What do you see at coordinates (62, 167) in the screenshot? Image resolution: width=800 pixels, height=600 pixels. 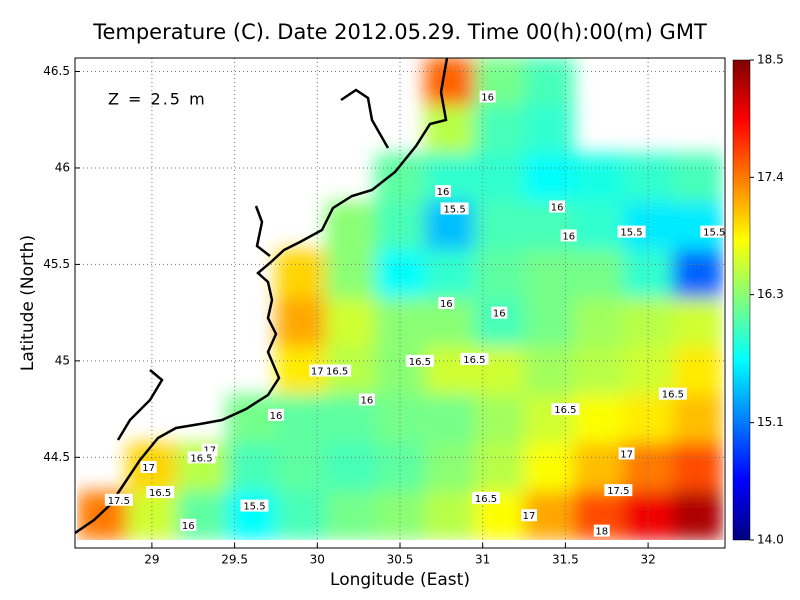 I see `y-tick-label: 46` at bounding box center [62, 167].